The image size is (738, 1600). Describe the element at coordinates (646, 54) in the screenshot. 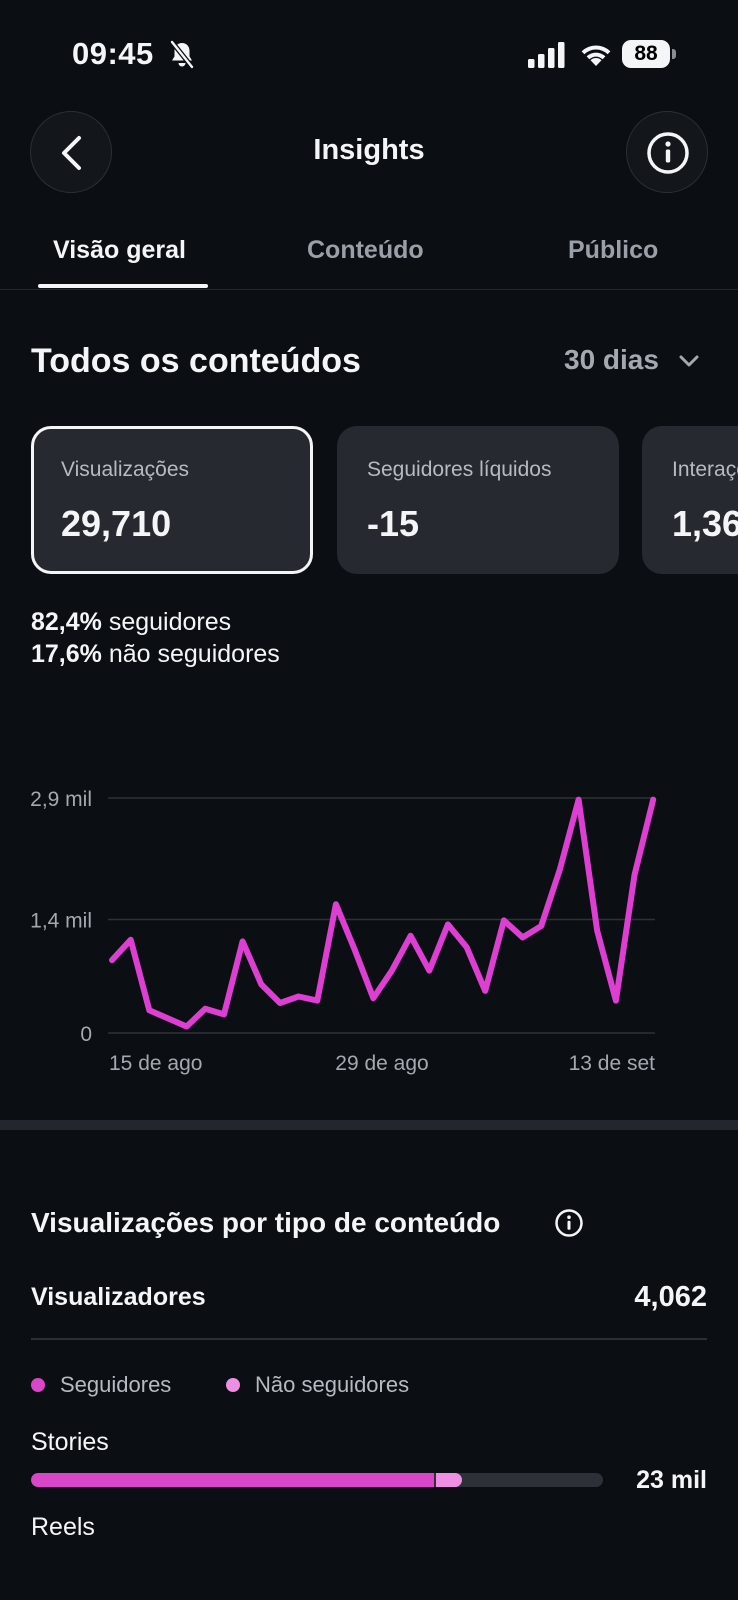

I see `battery-level: 88` at that location.